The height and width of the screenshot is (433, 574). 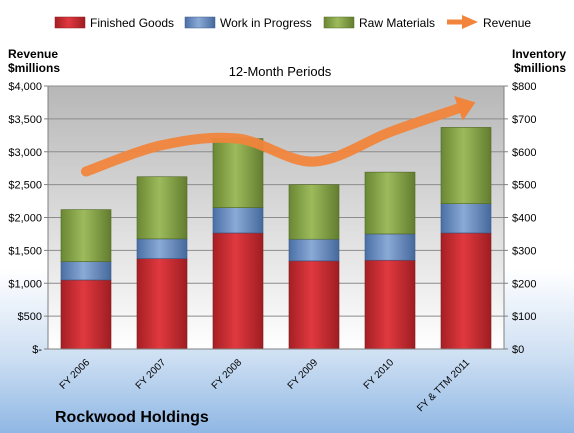 I want to click on right-axis-tick-label: $0, so click(x=518, y=350).